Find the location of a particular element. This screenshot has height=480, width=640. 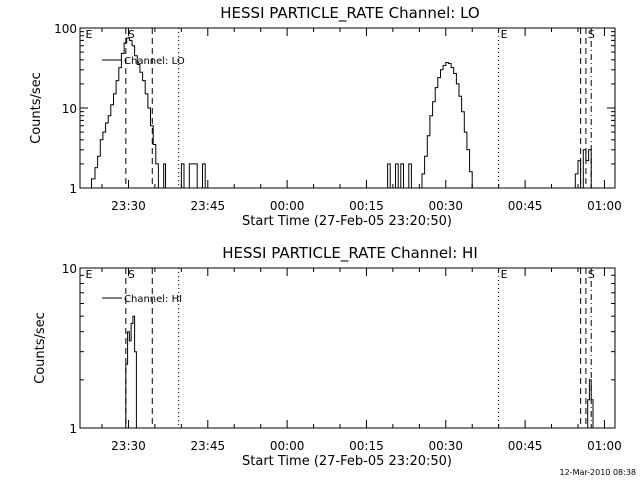

legend-label: Channel: HI is located at coordinates (153, 299).